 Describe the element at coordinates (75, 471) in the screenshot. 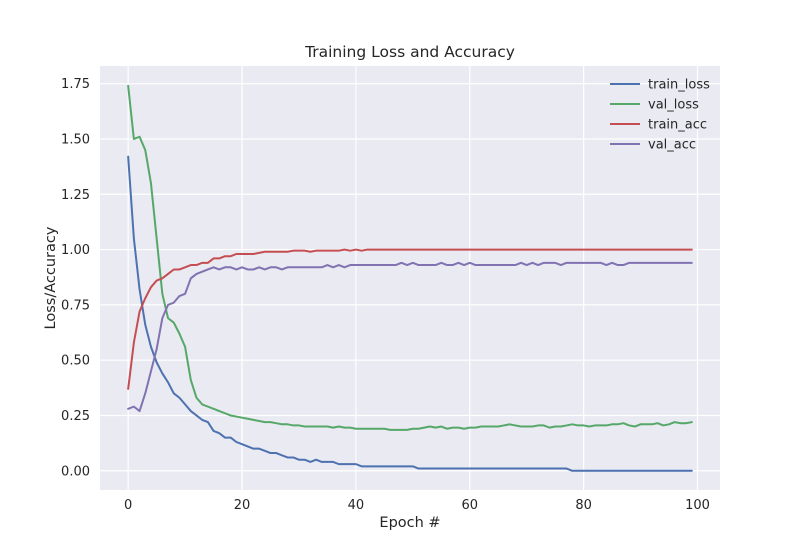

I see `y-tick-label: 0.00` at that location.